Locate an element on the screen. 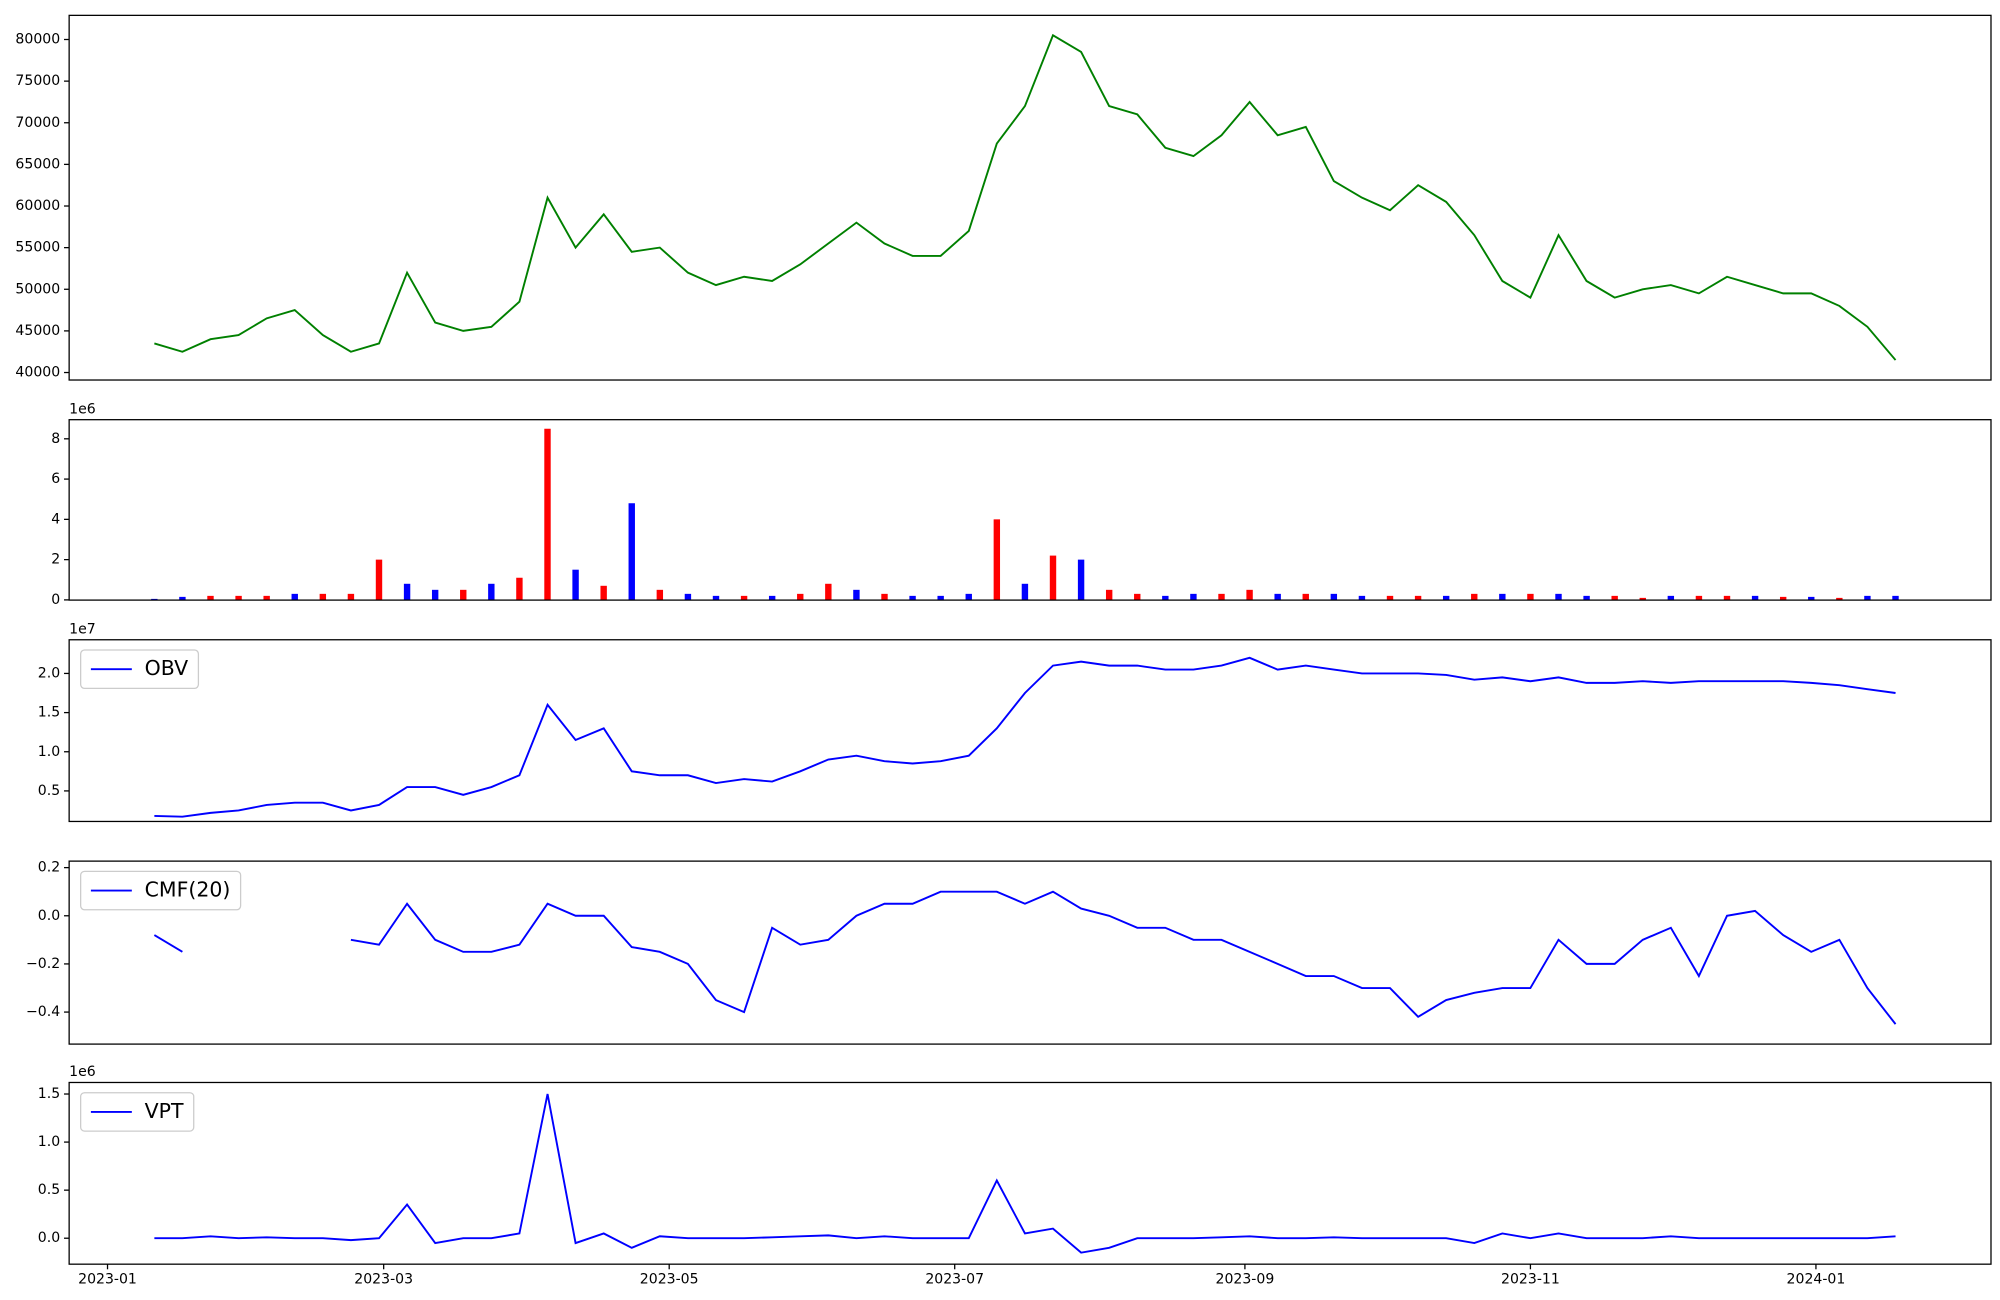 This screenshot has width=2000, height=1300. x-tick-label: 2023-11 is located at coordinates (1530, 1280).